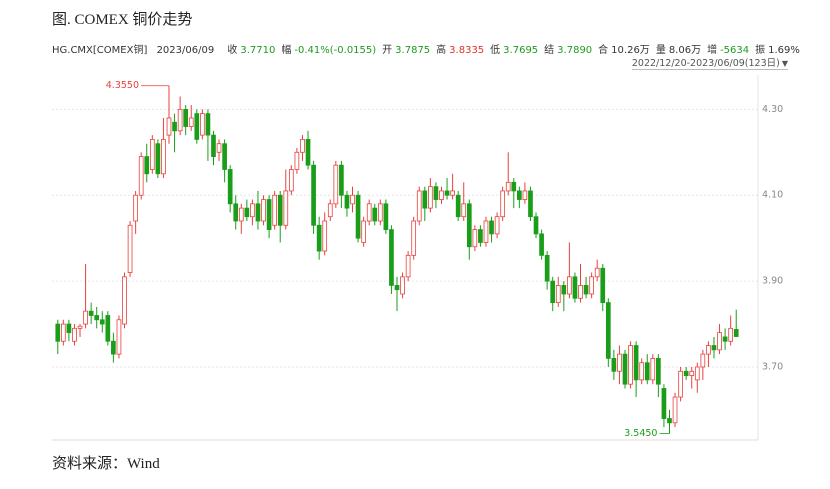 Image resolution: width=830 pixels, height=489 pixels. What do you see at coordinates (521, 50) in the screenshot?
I see `quote-value: 3.7695` at bounding box center [521, 50].